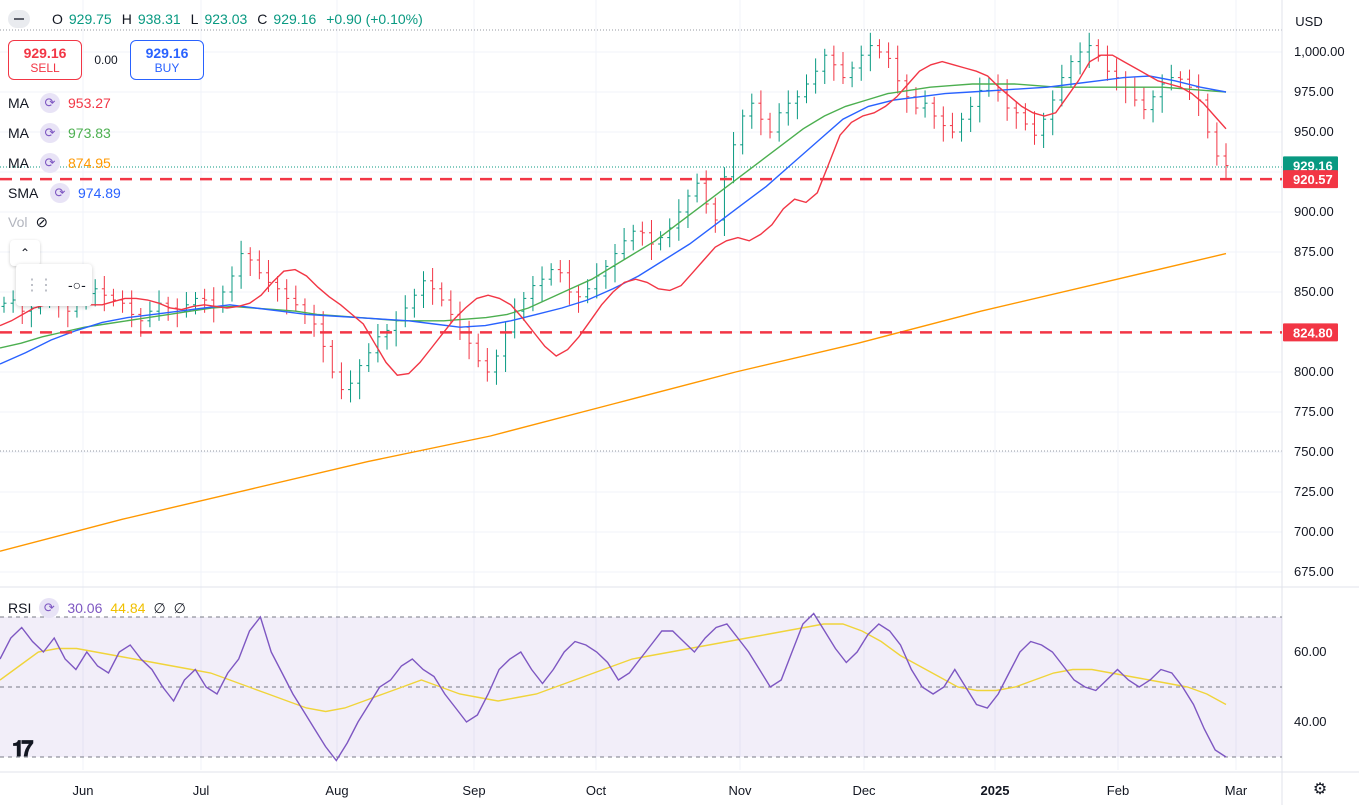  I want to click on indicator-value: 874.95, so click(89, 163).